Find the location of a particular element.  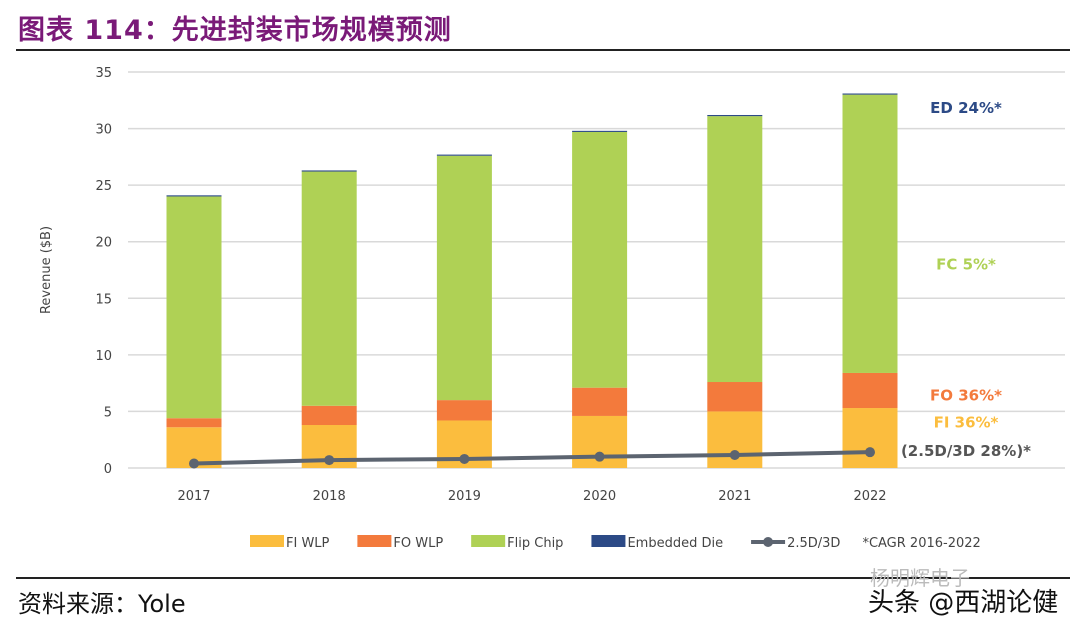

y-tick-label: 20 is located at coordinates (103, 243).